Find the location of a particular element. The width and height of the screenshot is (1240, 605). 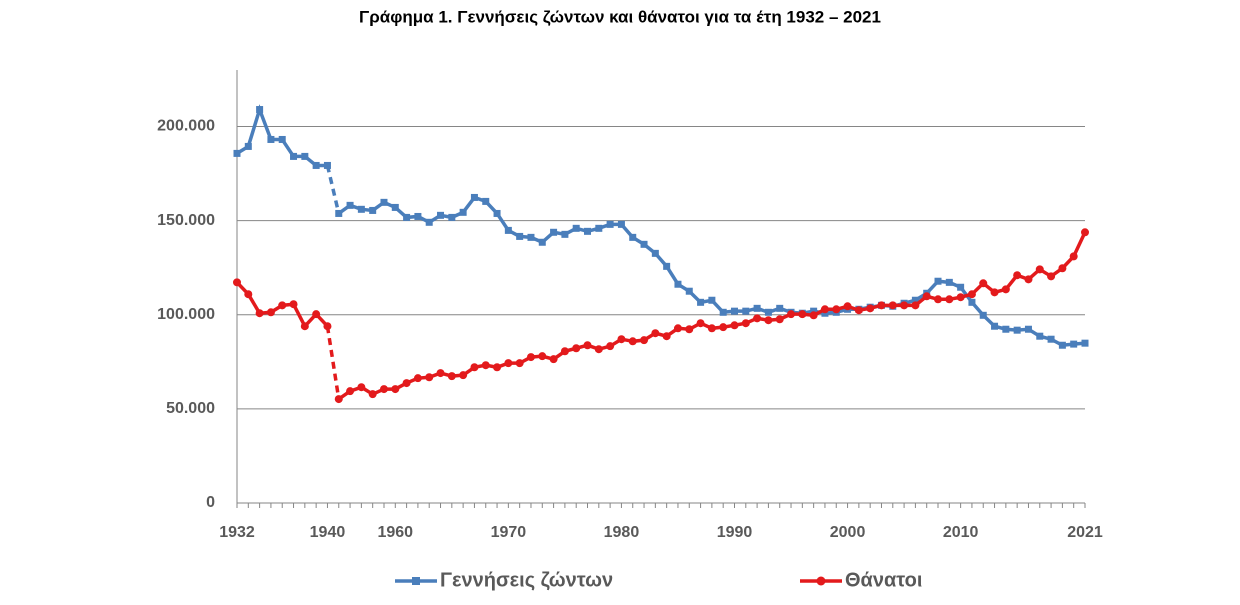

x-tick-label: 2010 is located at coordinates (961, 532).